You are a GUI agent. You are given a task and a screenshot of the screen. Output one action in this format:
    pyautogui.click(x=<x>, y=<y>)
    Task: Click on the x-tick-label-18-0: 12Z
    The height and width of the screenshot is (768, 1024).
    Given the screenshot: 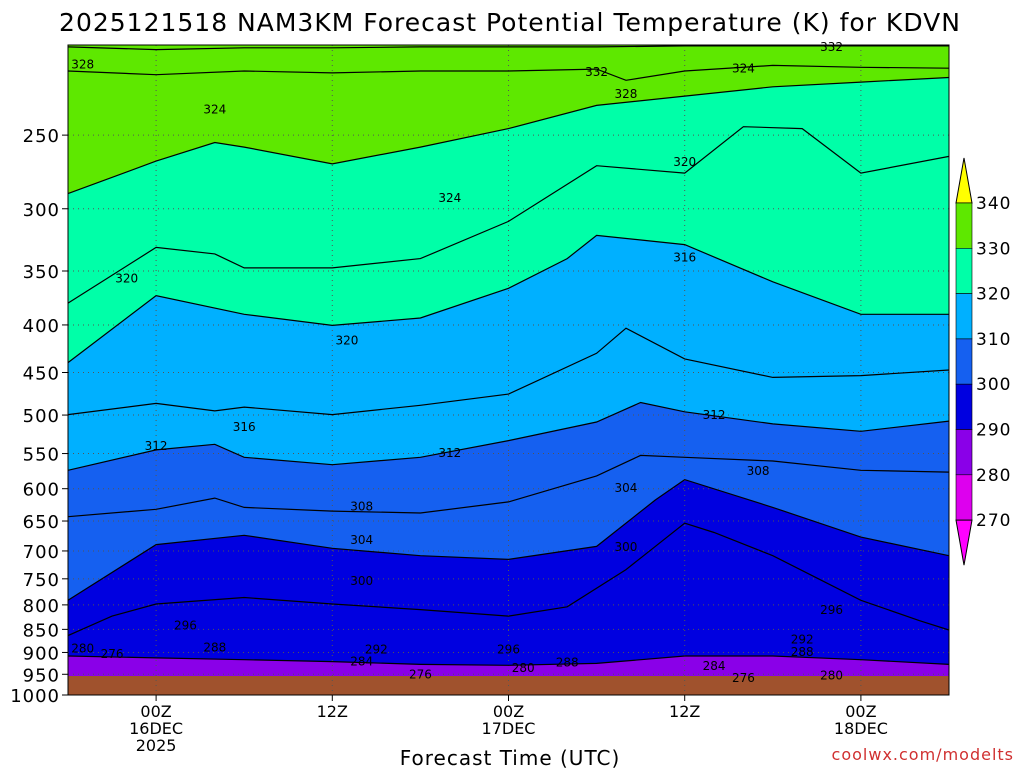 What is the action you would take?
    pyautogui.click(x=332, y=711)
    